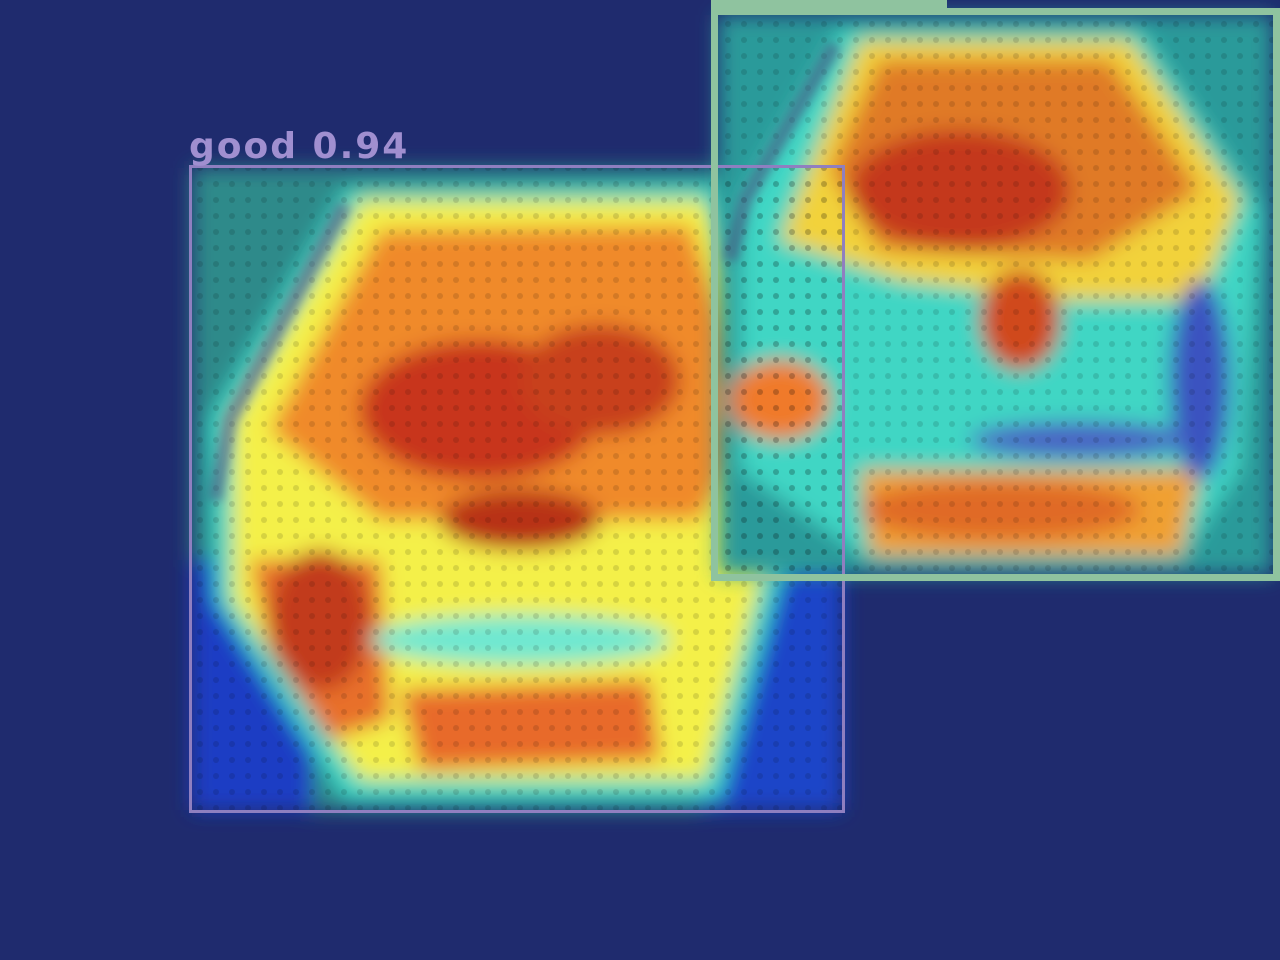  What do you see at coordinates (829, 4) in the screenshot?
I see `detection-label-tab-second` at bounding box center [829, 4].